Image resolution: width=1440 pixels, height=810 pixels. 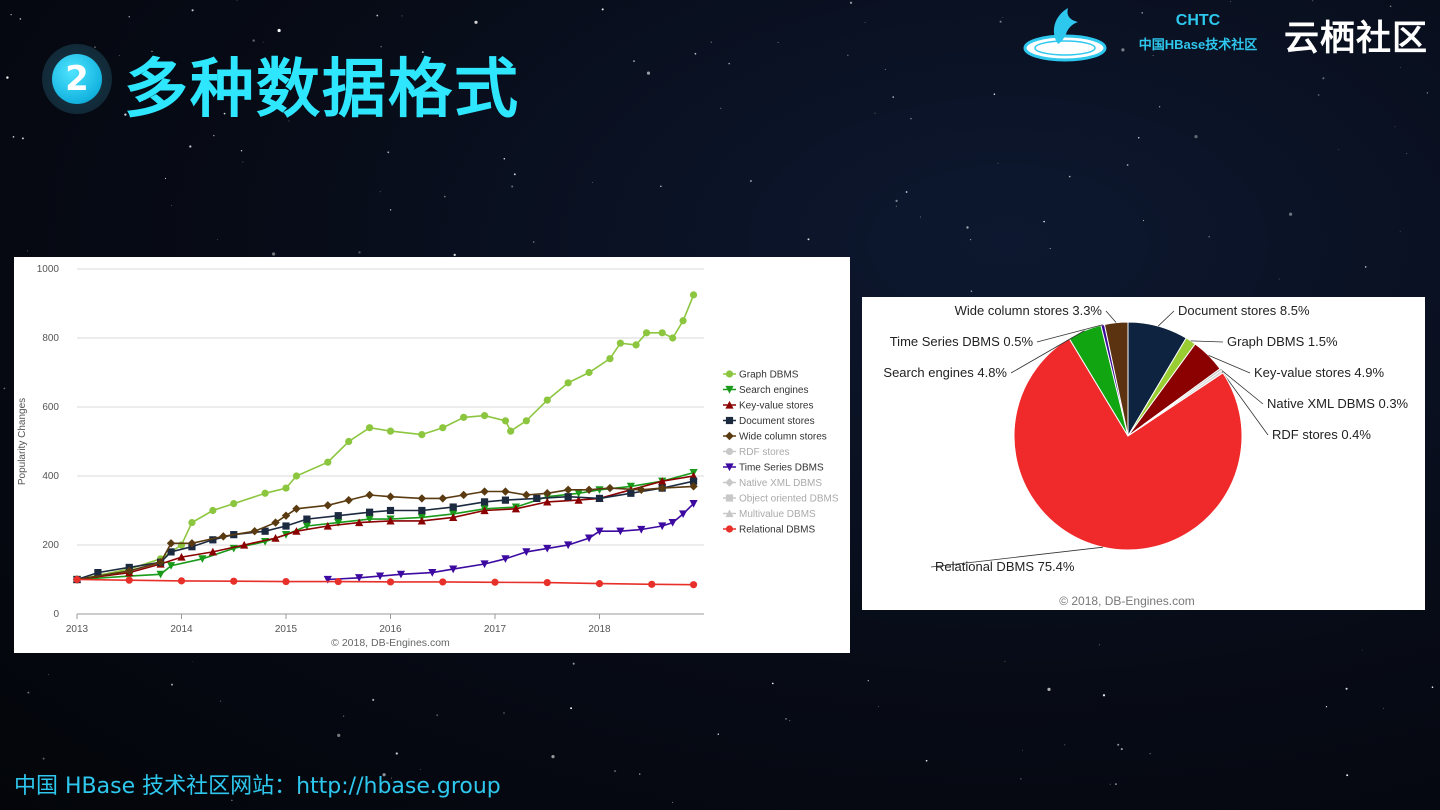 I want to click on series-wide-column-stores, so click(x=385, y=533).